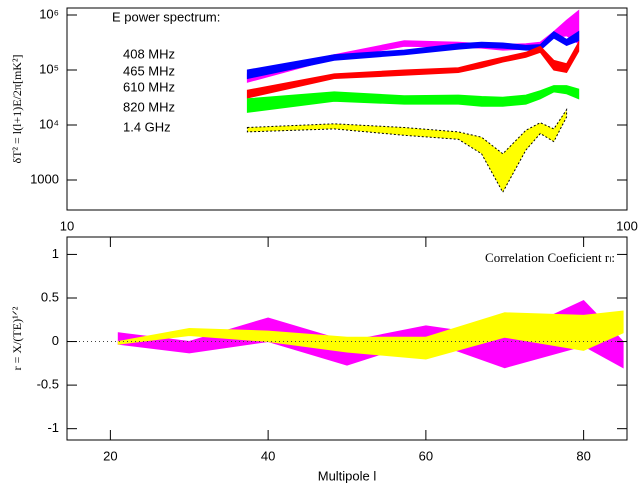 The width and height of the screenshot is (639, 487). Describe the element at coordinates (147, 126) in the screenshot. I see `legend-label: 1.4 GHz` at that location.